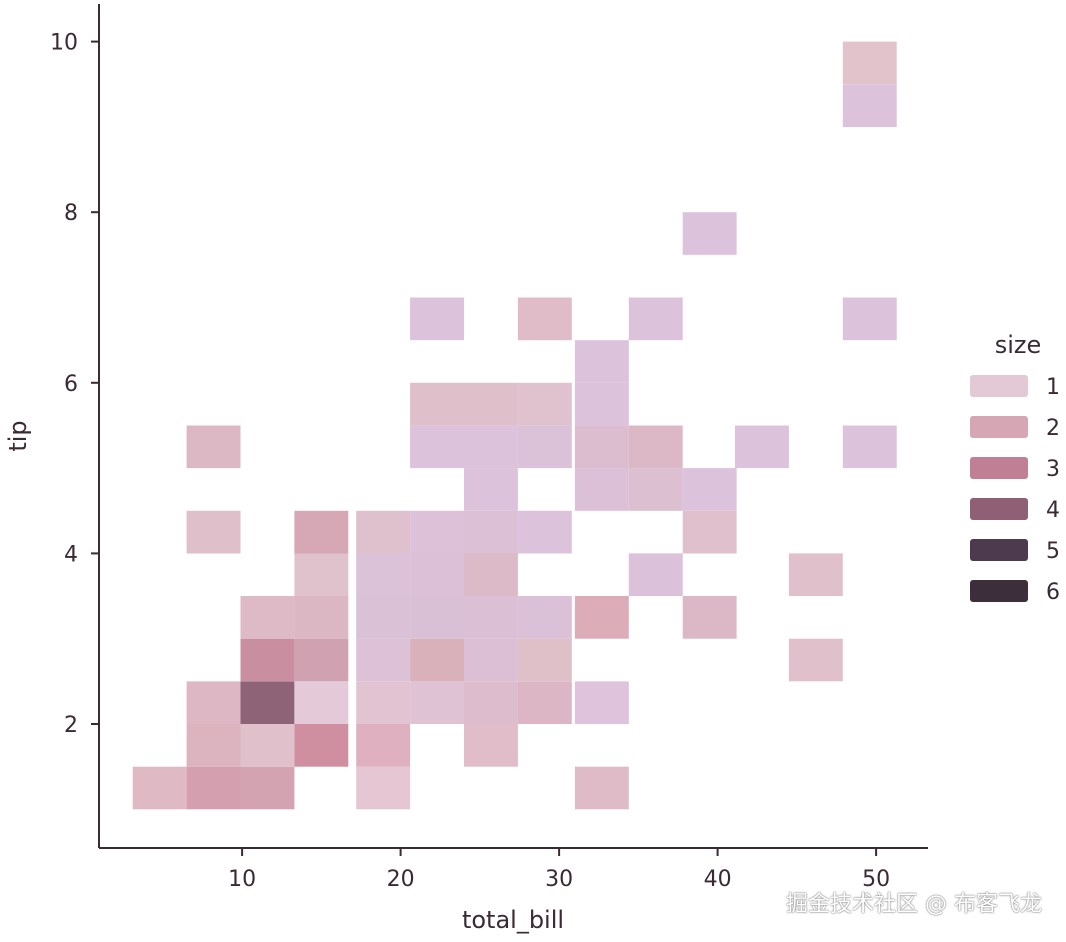 This screenshot has height=942, width=1066. I want to click on y-tick-label: 10, so click(64, 43).